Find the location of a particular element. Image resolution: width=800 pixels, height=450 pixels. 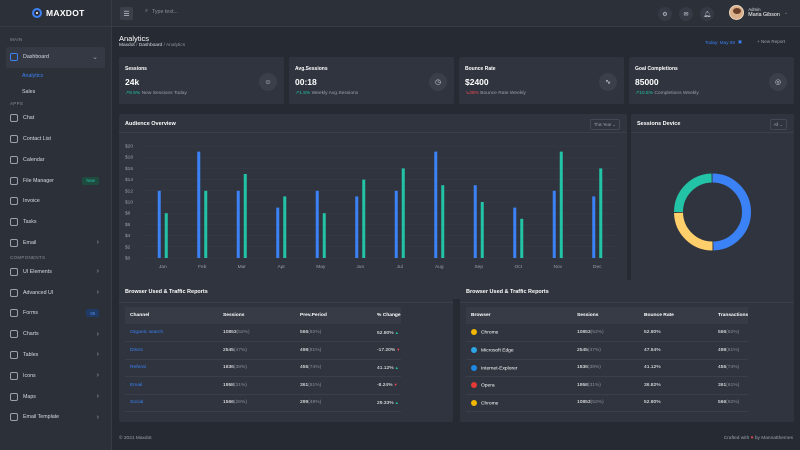

bounce-cell: 36.82% is located at coordinates (676, 385).